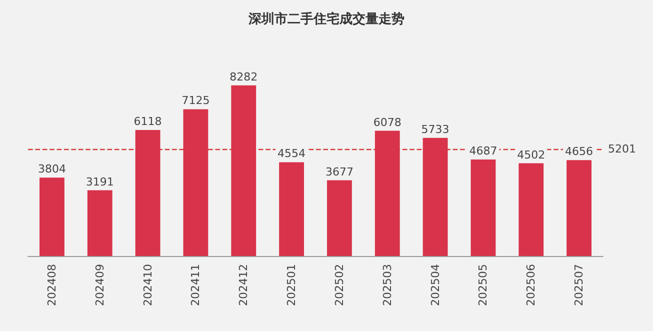  What do you see at coordinates (196, 101) in the screenshot?
I see `data-label: 7125` at bounding box center [196, 101].